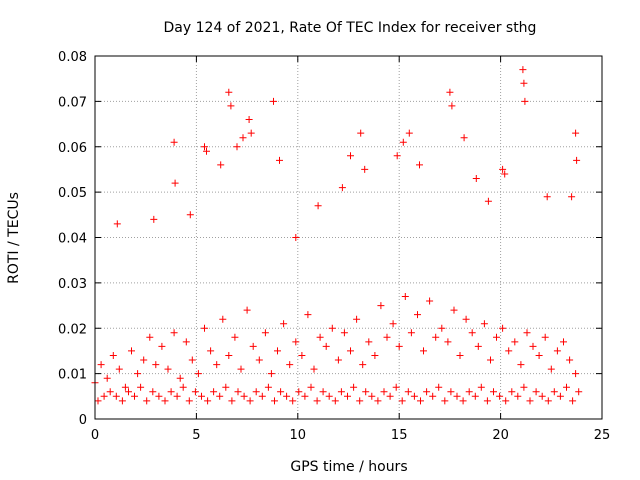 This screenshot has height=480, width=640. What do you see at coordinates (196, 435) in the screenshot?
I see `x-tick-label: 5` at bounding box center [196, 435].